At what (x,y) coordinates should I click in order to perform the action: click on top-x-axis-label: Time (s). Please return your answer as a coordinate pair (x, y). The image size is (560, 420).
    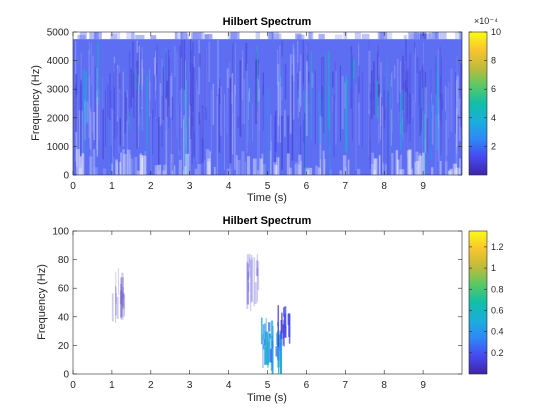
    Looking at the image, I should click on (267, 198).